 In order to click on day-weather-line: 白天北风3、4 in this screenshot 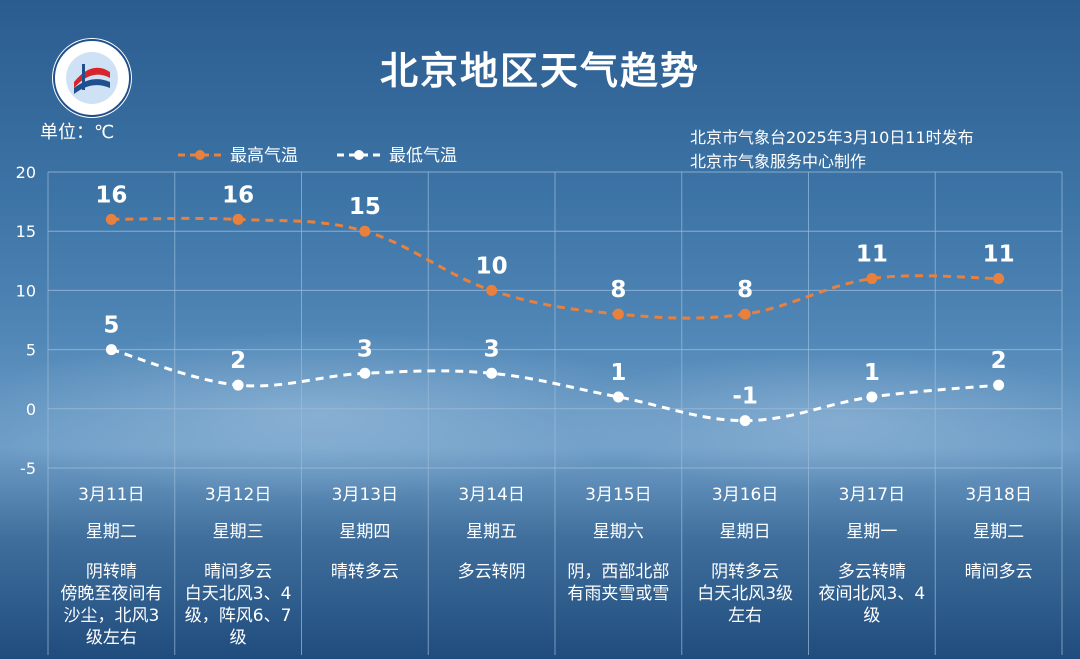, I will do `click(238, 594)`.